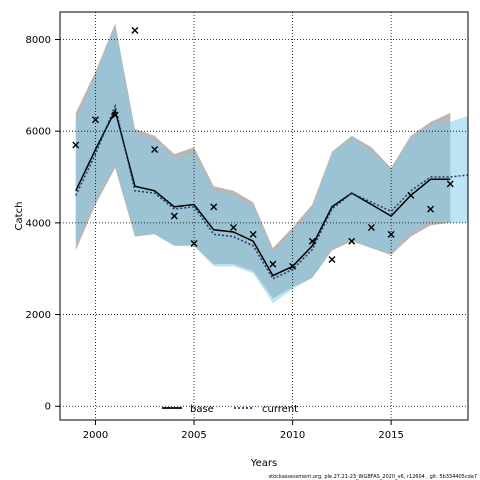  I want to click on y-axis-label: Catch, so click(19, 216).